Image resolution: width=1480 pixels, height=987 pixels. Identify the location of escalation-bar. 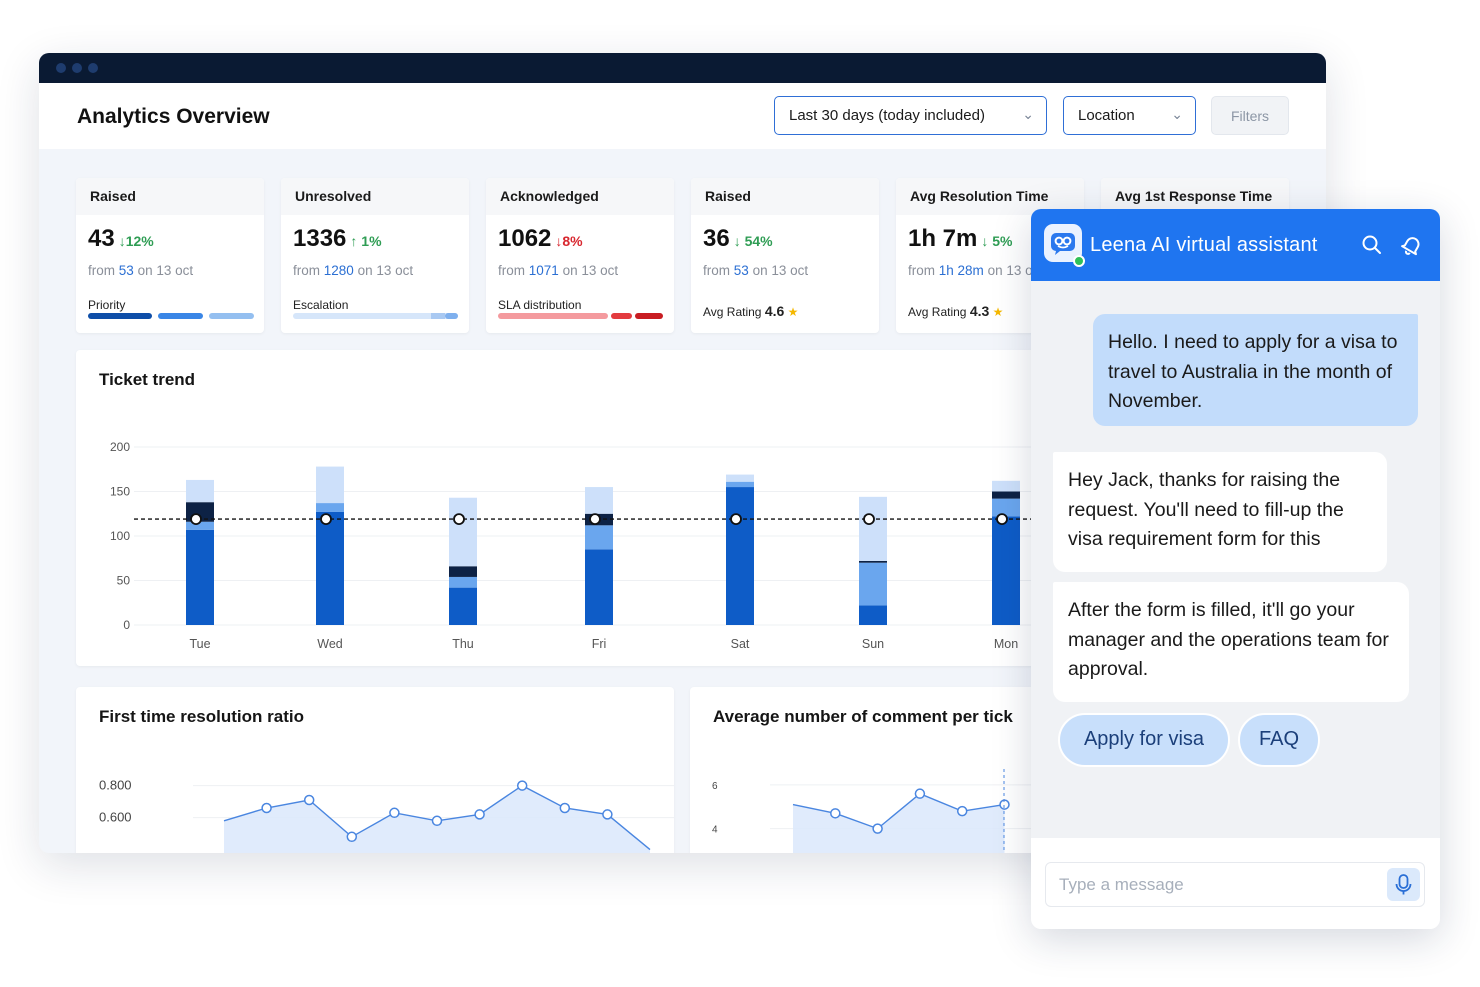
(375, 316).